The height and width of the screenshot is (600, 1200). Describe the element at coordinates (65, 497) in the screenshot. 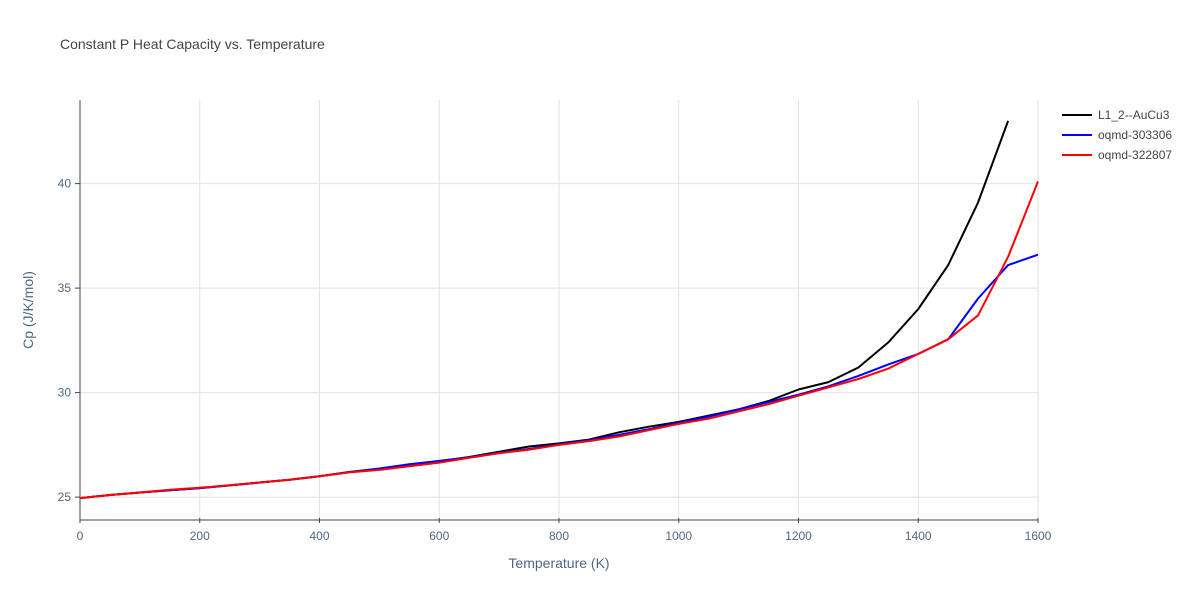

I see `y-tick-label: 25` at that location.